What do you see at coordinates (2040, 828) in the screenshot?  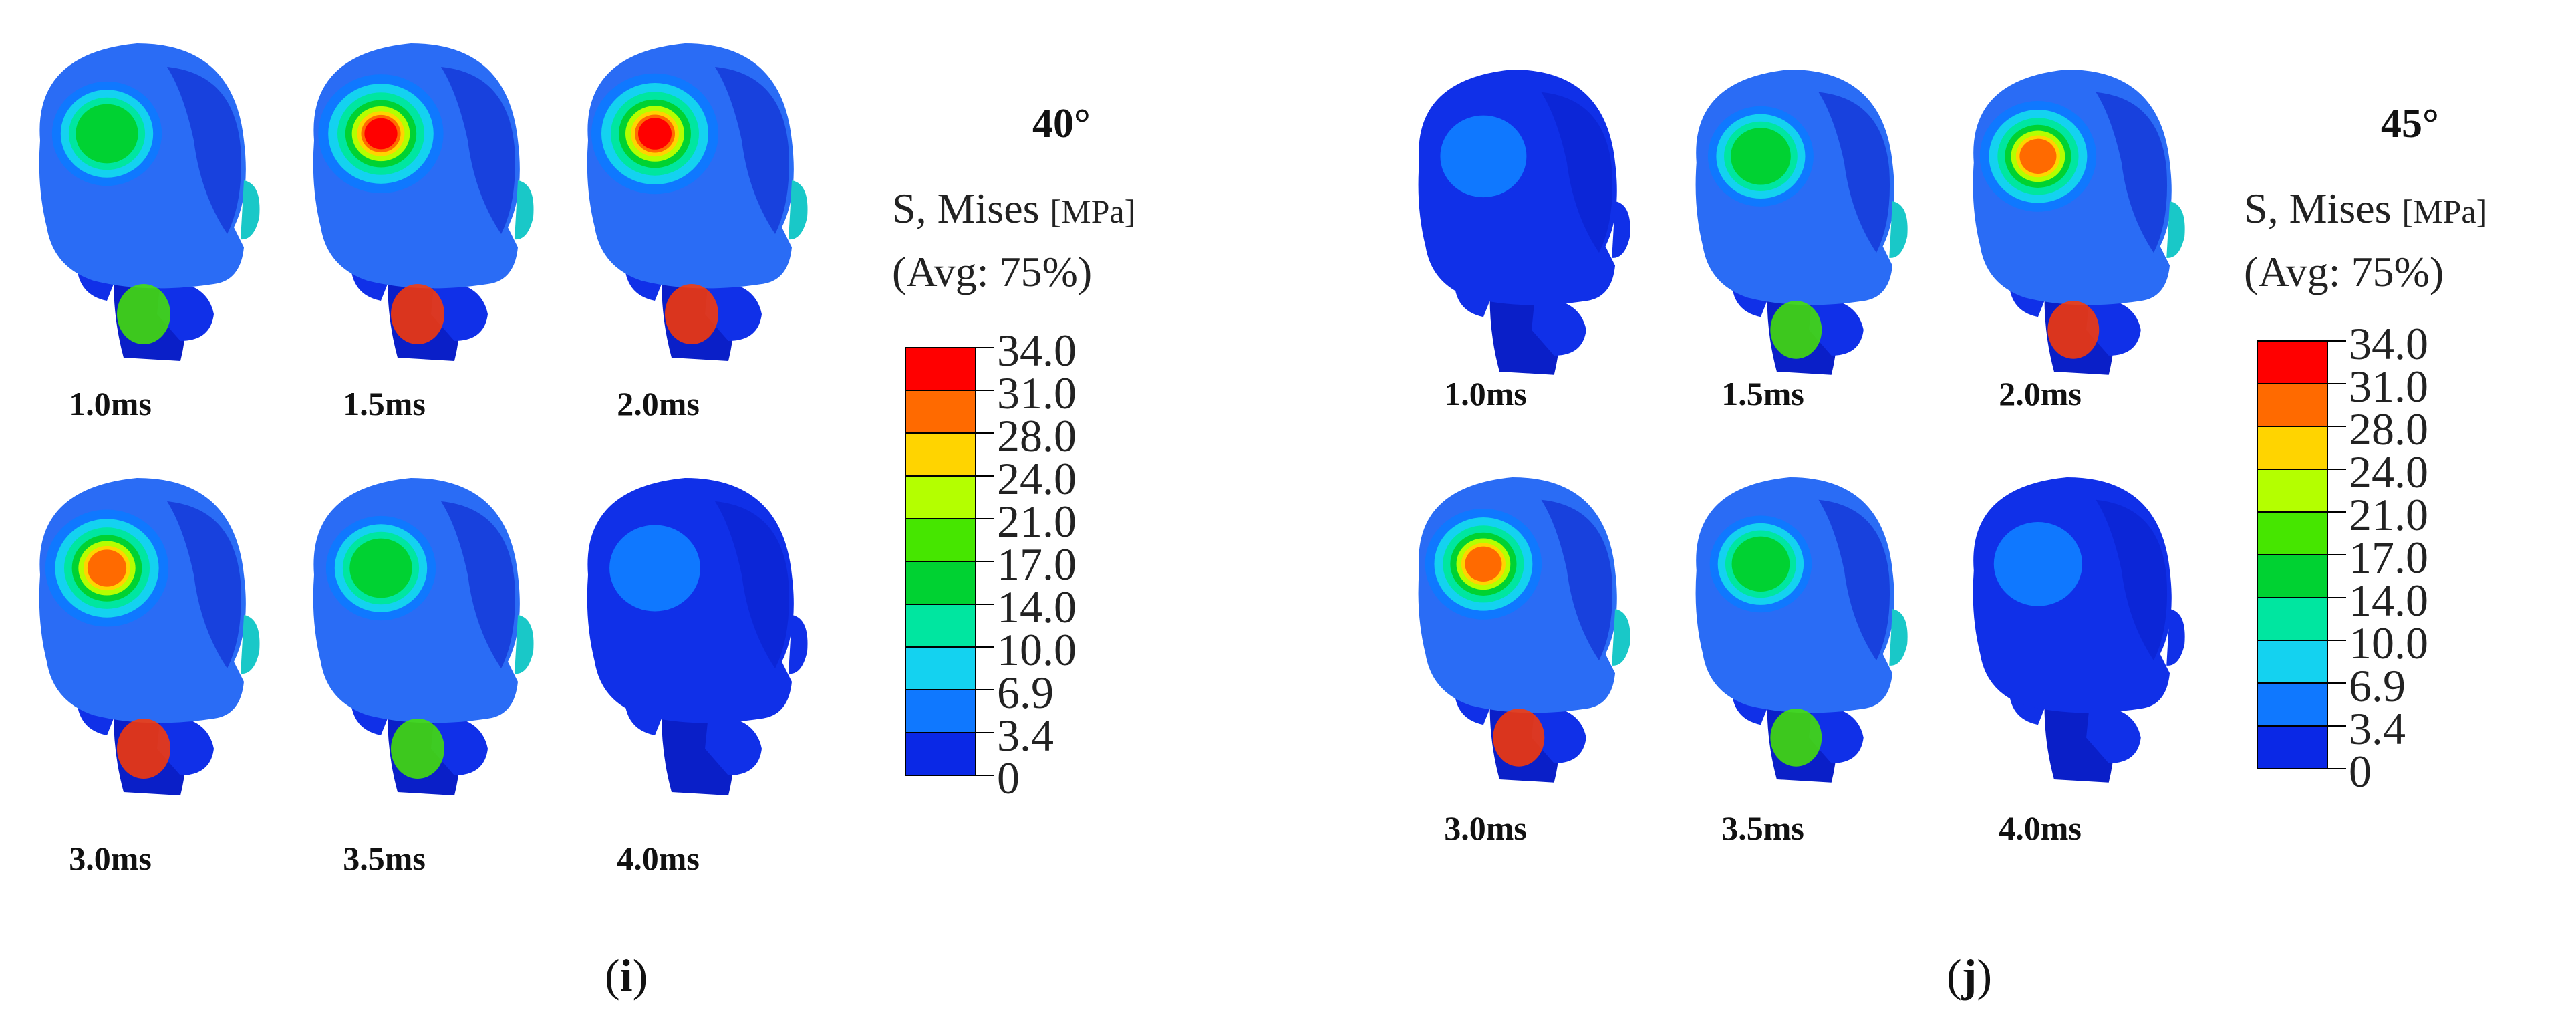 I see `time-label: 4.0ms` at bounding box center [2040, 828].